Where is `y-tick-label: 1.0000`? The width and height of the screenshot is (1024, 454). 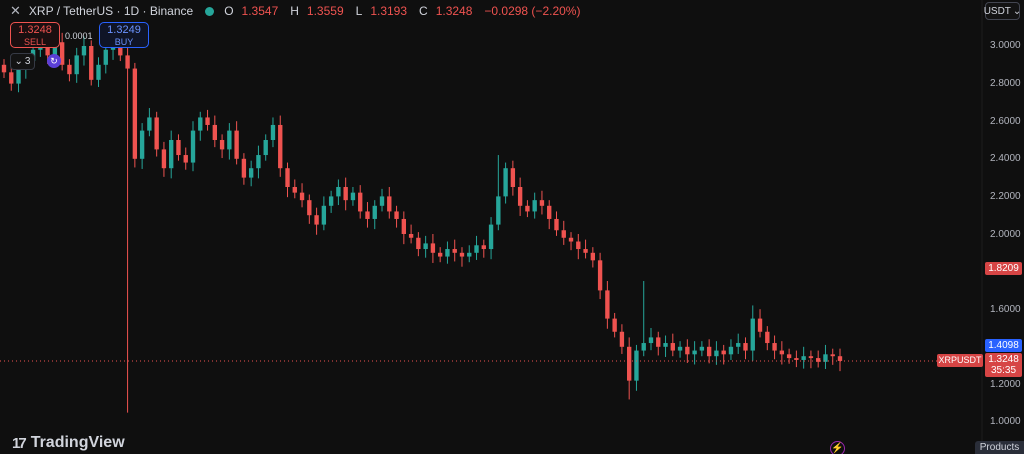
y-tick-label: 1.0000 is located at coordinates (1005, 421).